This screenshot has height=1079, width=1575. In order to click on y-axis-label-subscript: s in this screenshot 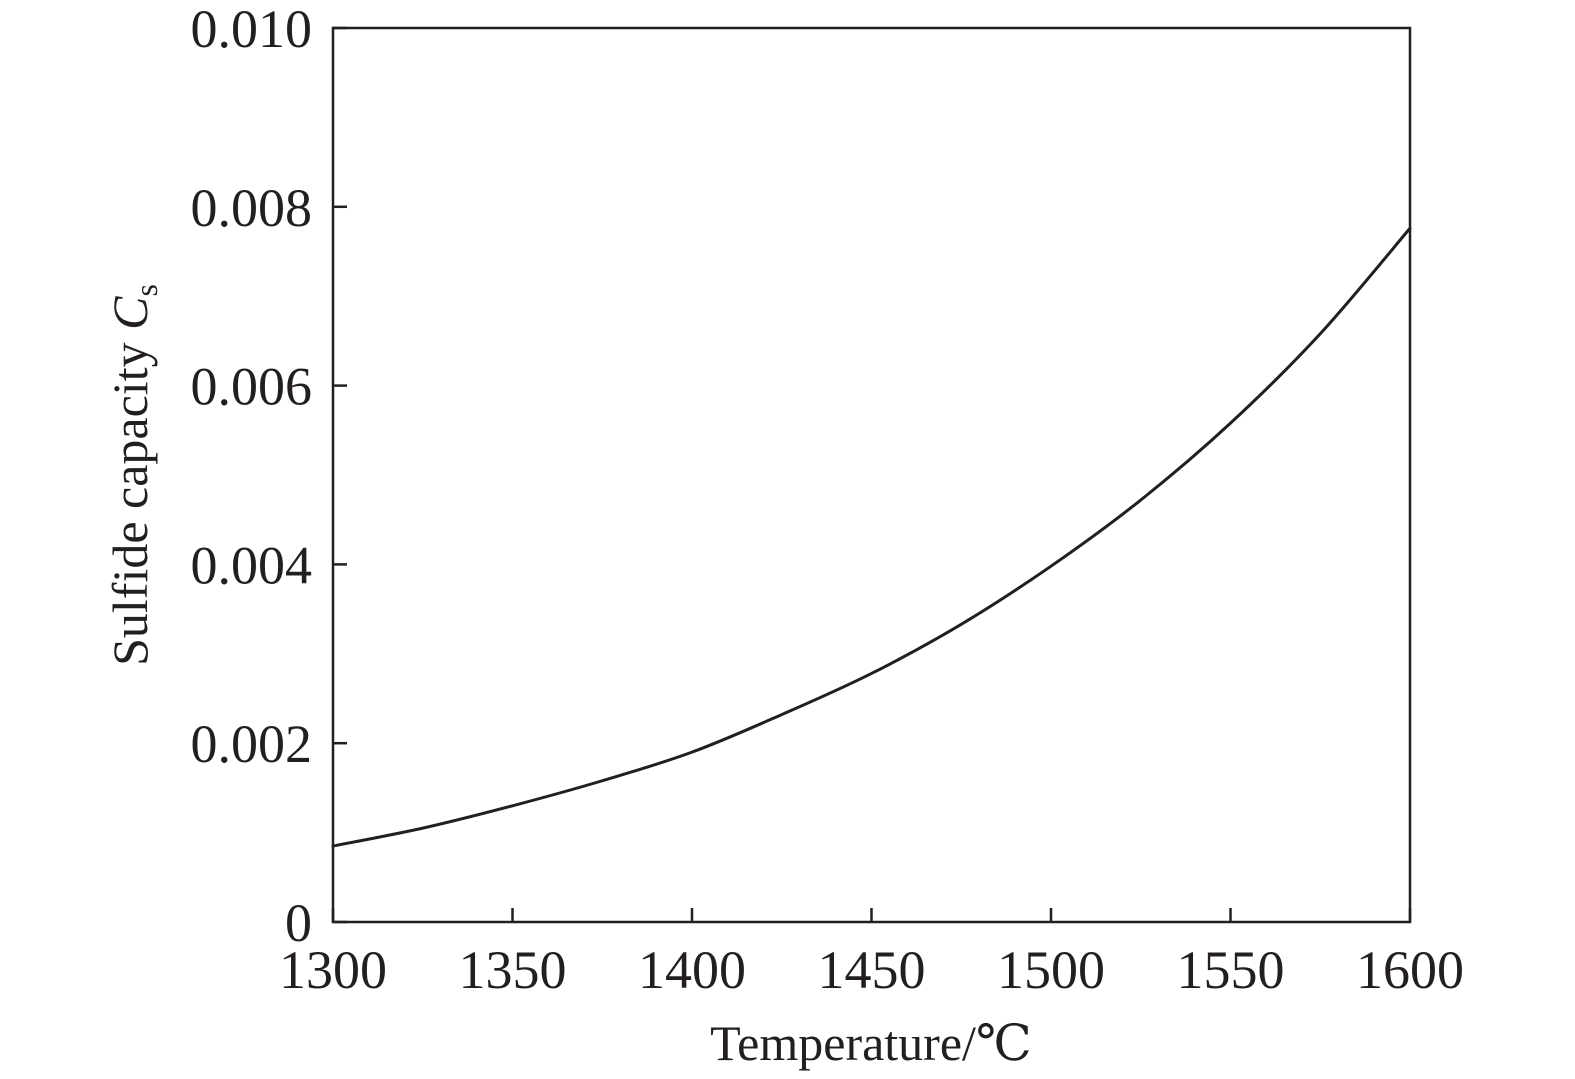, I will do `click(146, 290)`.